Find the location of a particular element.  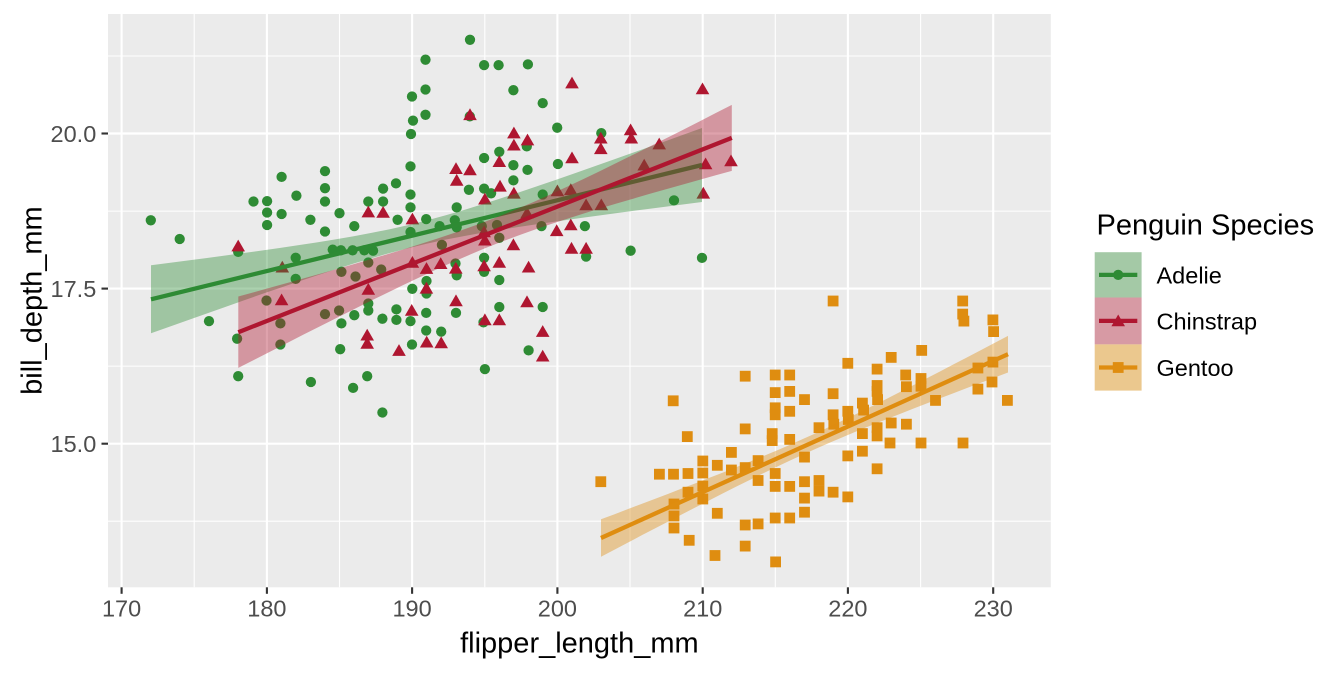

svg-text: Adelie is located at coordinates (1189, 275).